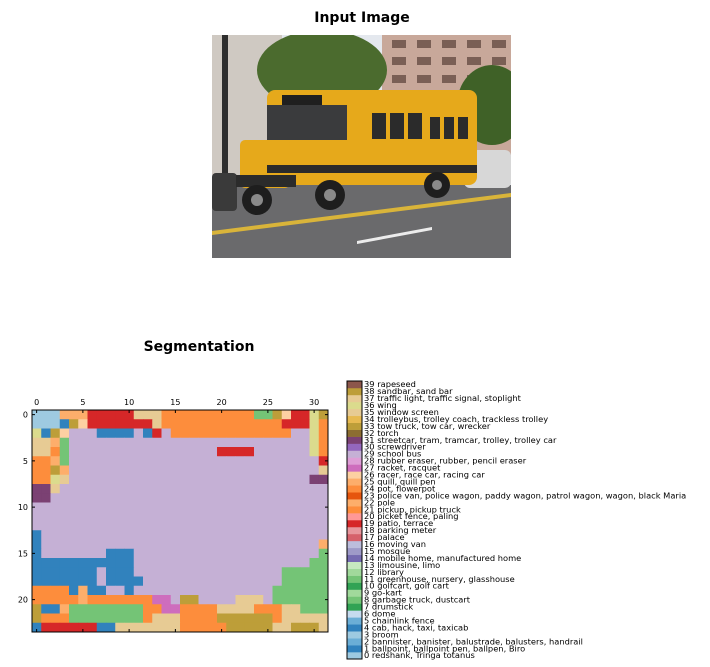 The width and height of the screenshot is (710, 667). What do you see at coordinates (381, 433) in the screenshot?
I see `colorbar-label: 32 torch` at bounding box center [381, 433].